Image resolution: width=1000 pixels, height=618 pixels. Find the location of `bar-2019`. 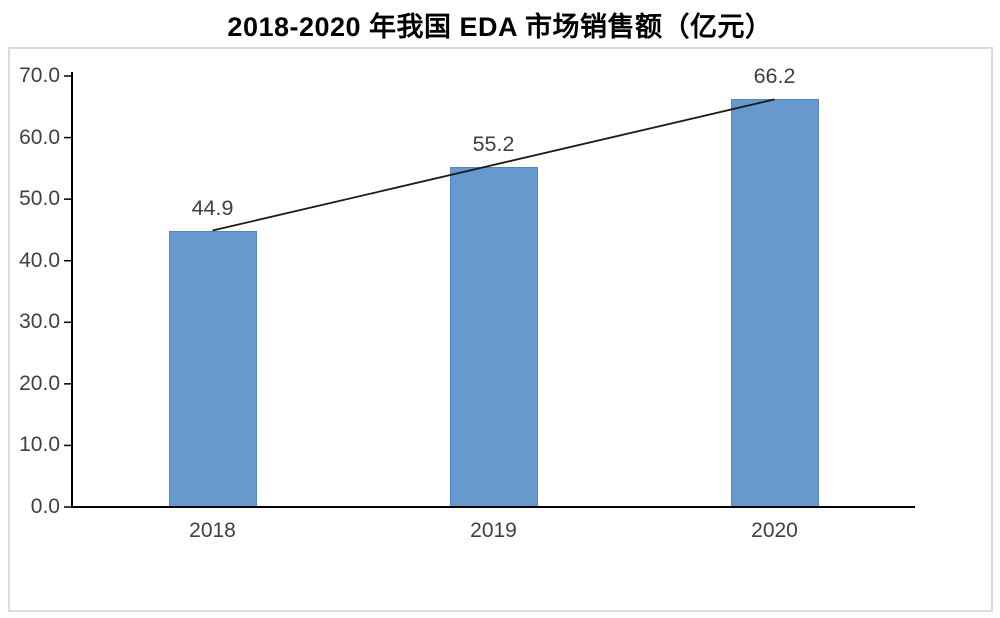

bar-2019 is located at coordinates (493, 337).